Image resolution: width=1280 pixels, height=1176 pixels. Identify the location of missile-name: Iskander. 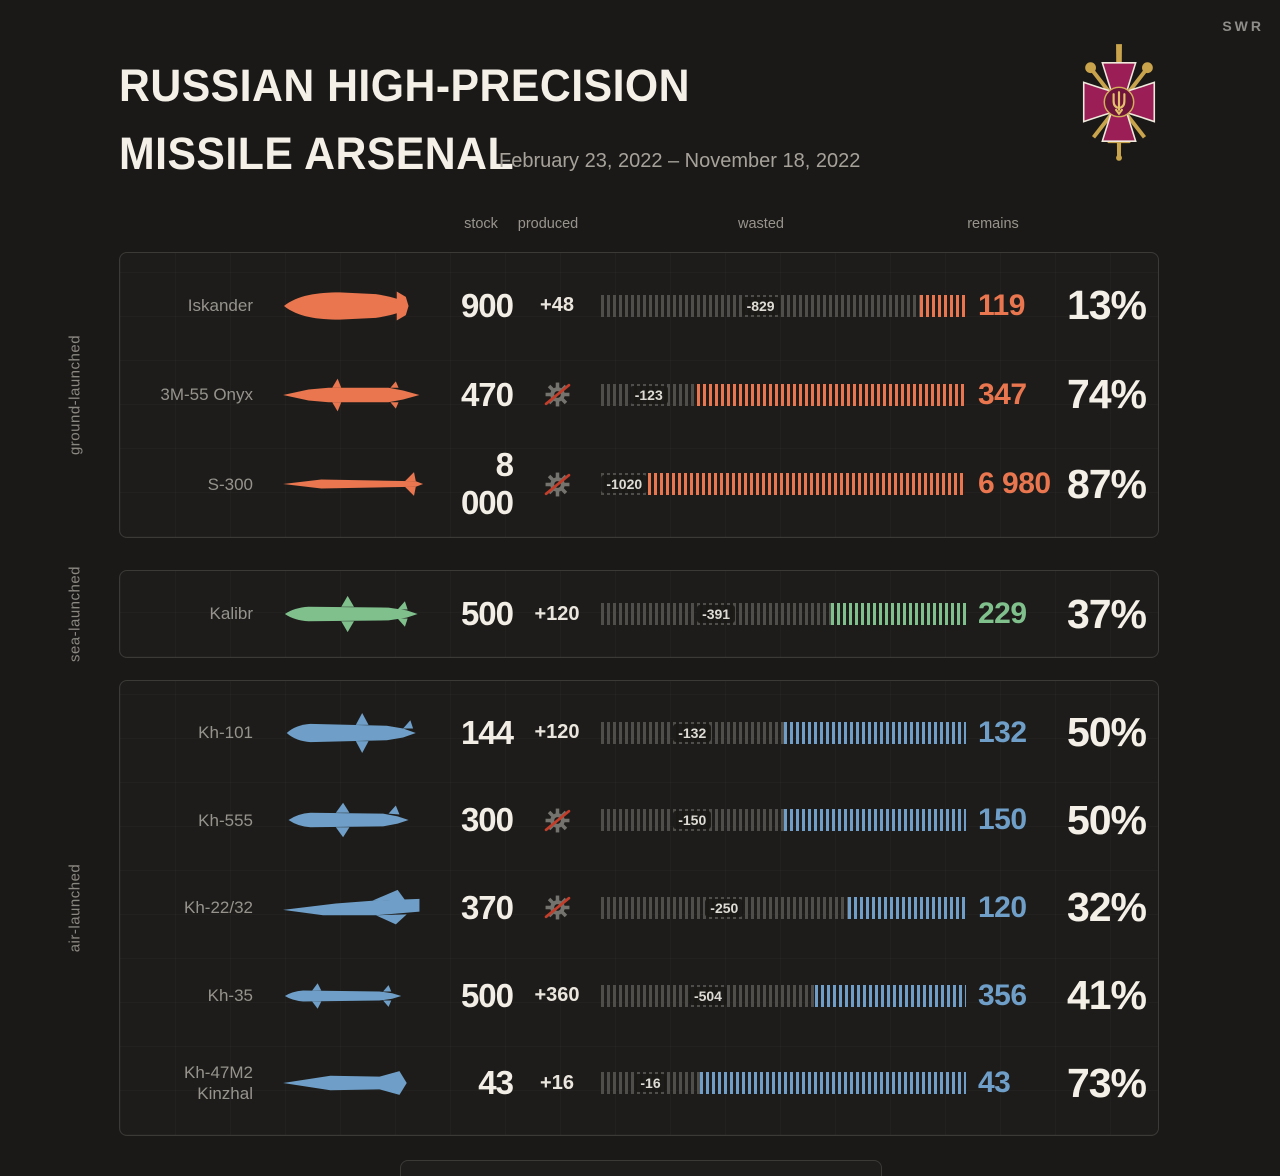
(220, 306).